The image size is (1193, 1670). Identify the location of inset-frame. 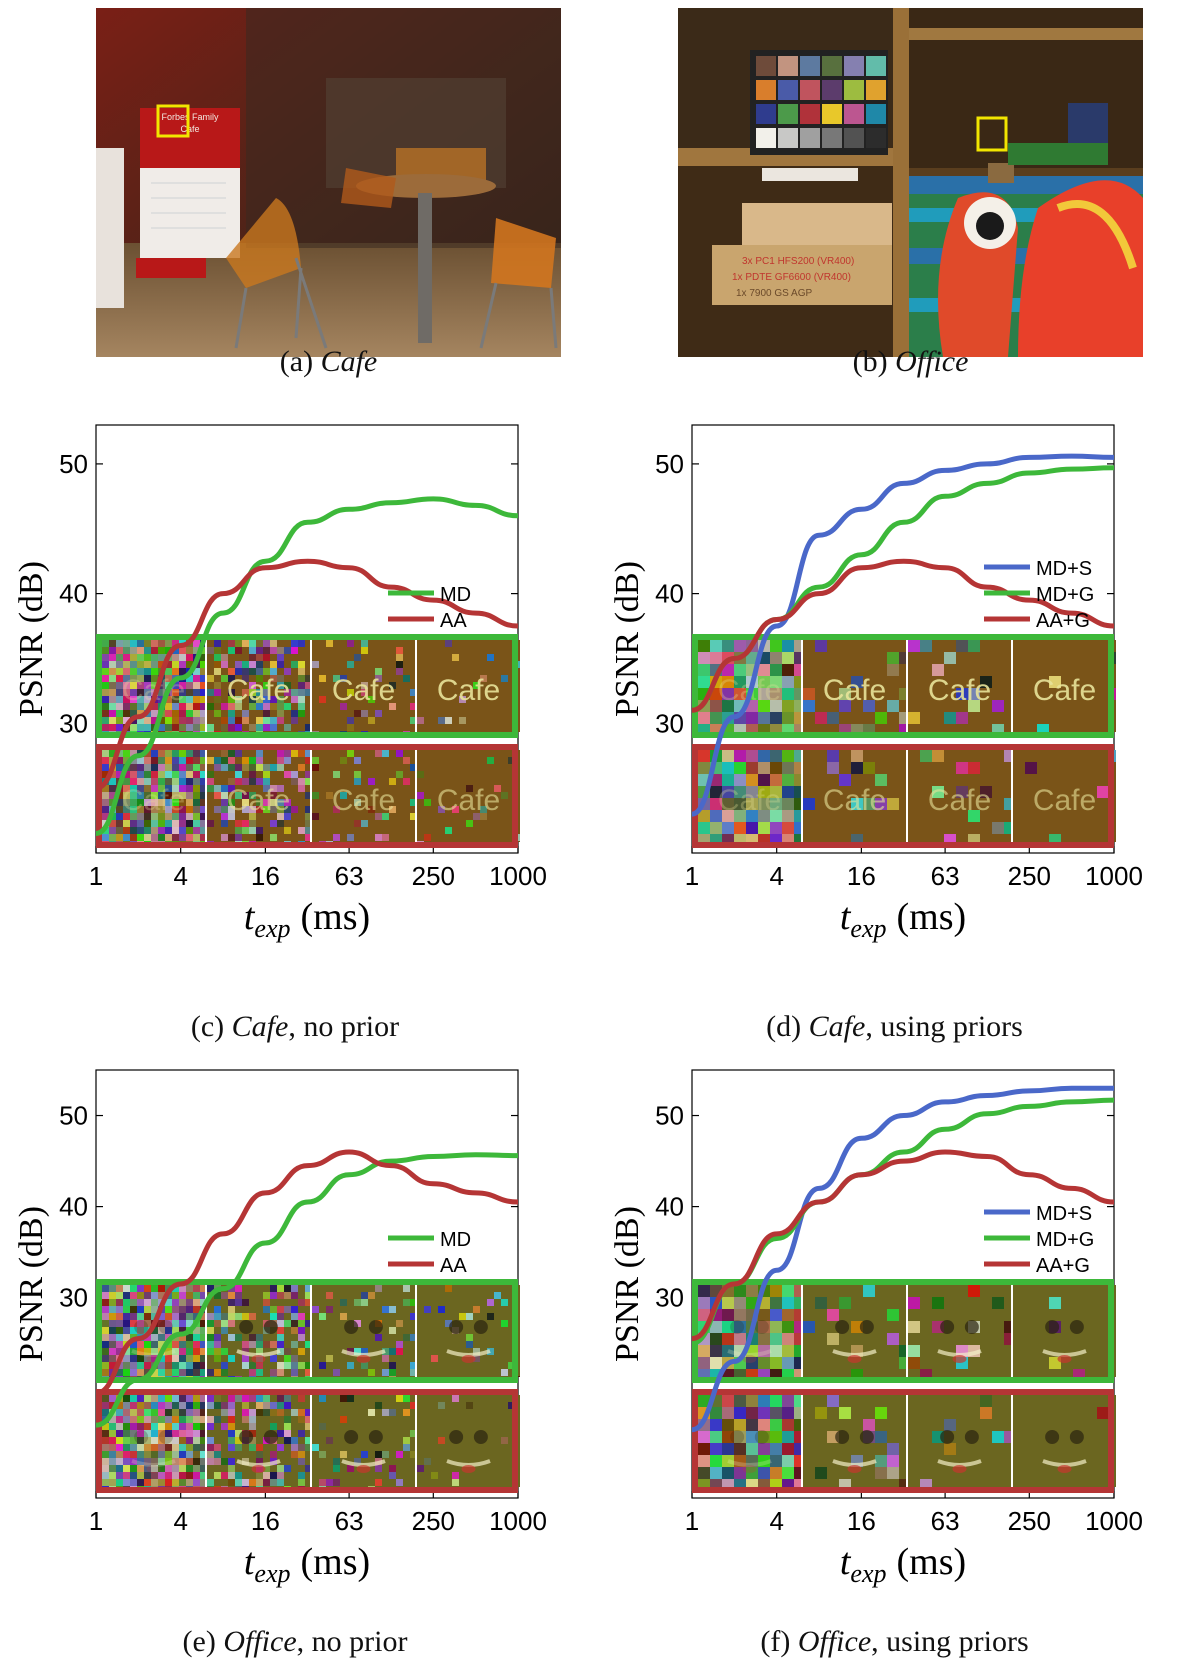
(307, 796).